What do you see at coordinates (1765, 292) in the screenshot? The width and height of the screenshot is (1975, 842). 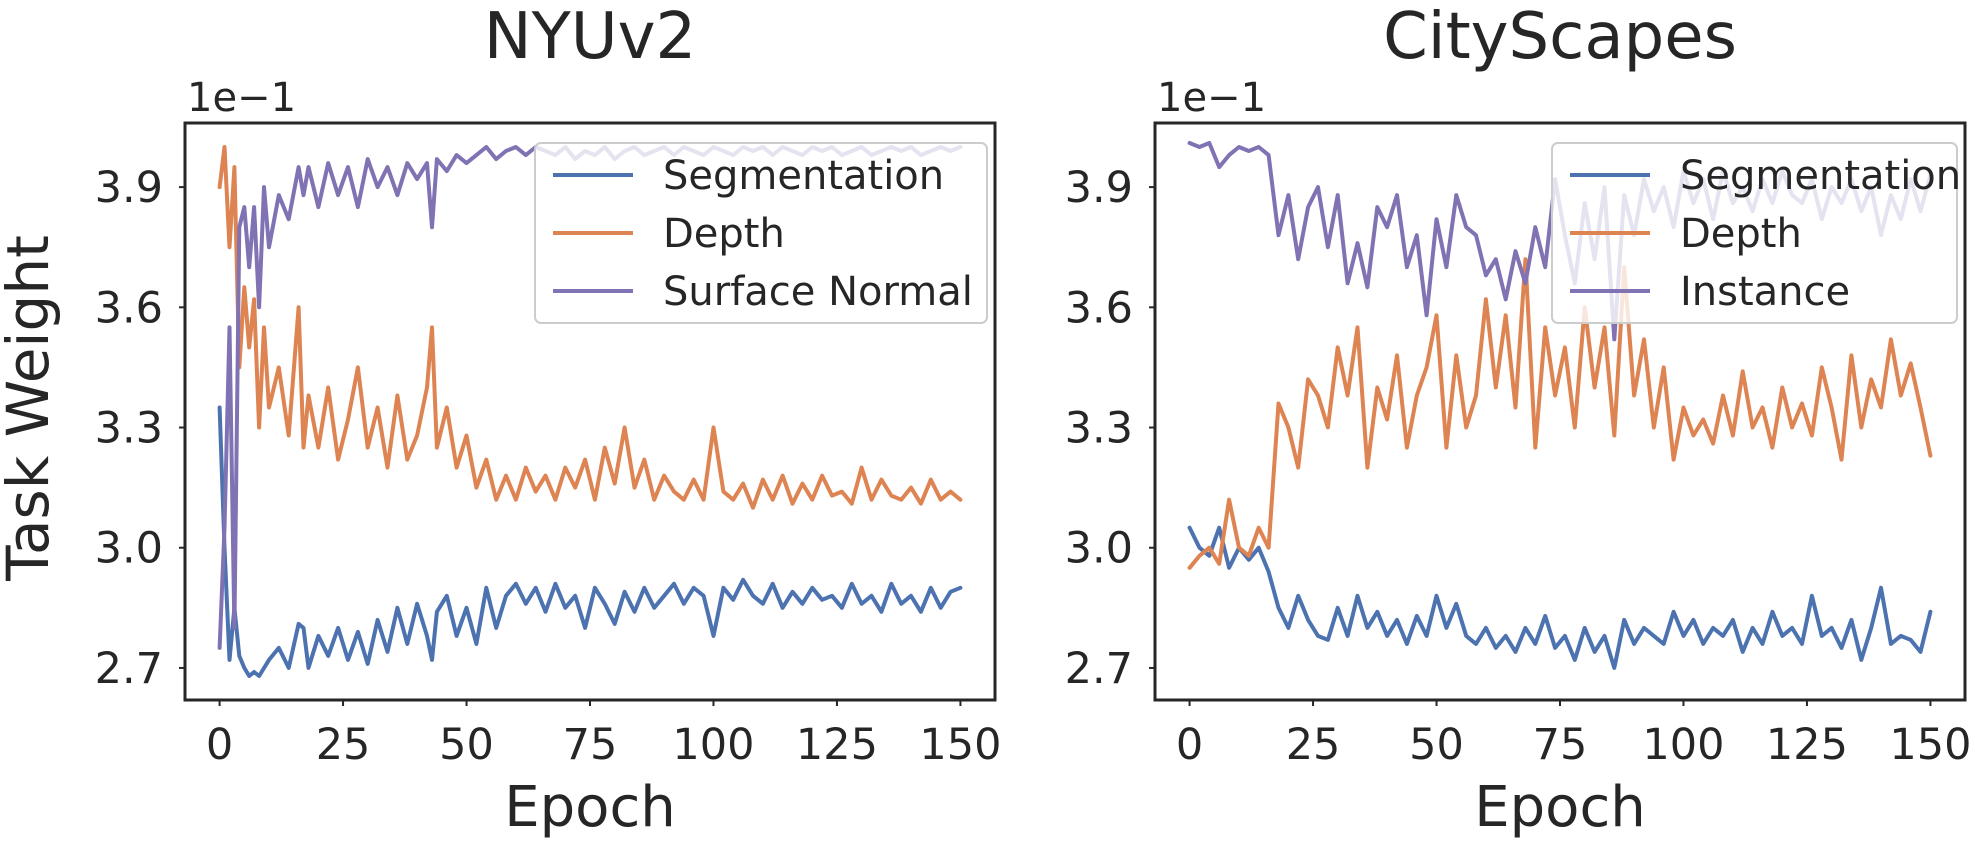 I see `legend-label: Instance` at bounding box center [1765, 292].